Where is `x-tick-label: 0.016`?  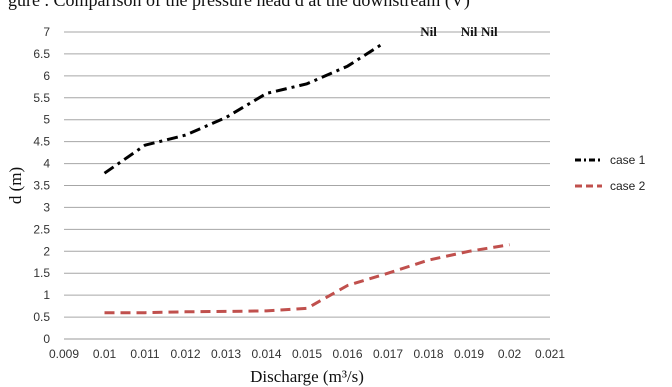 x-tick-label: 0.016 is located at coordinates (347, 354).